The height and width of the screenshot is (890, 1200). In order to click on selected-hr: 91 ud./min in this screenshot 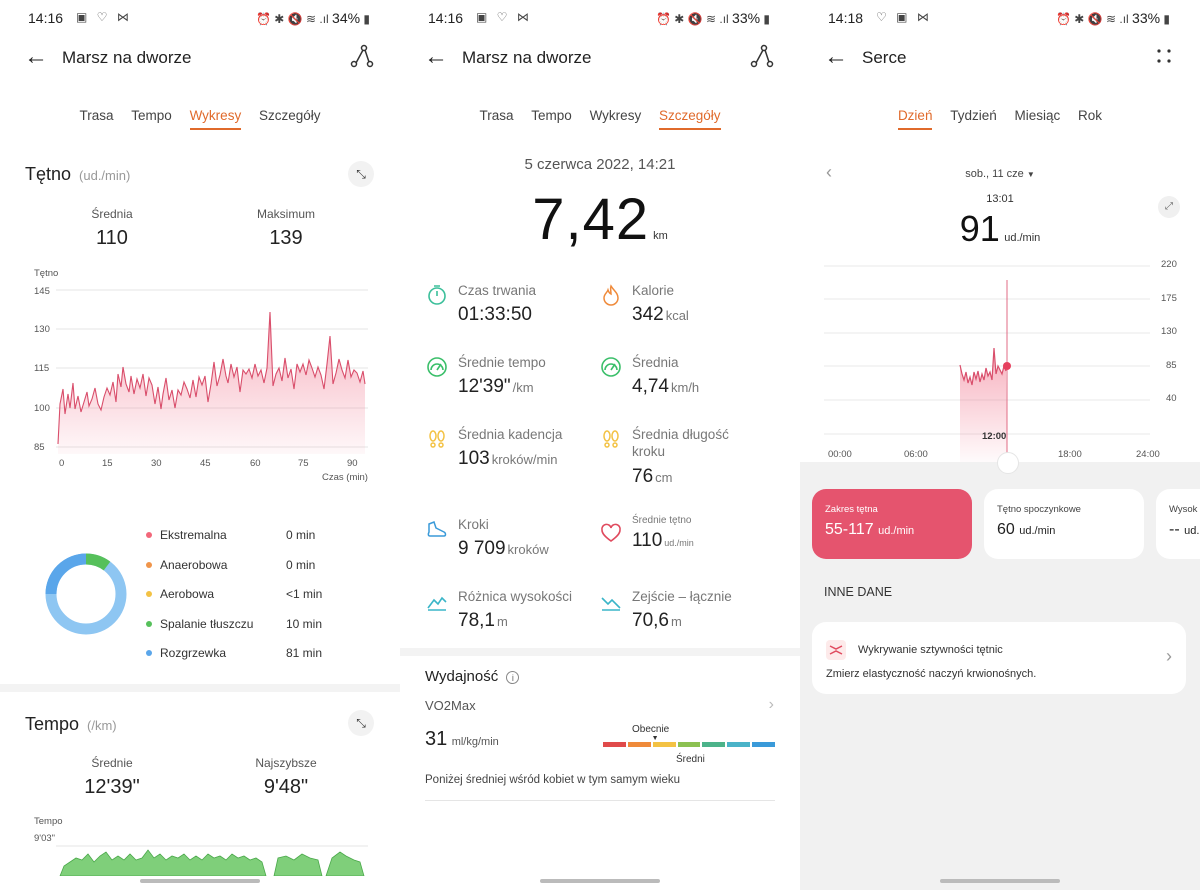, I will do `click(1000, 229)`.